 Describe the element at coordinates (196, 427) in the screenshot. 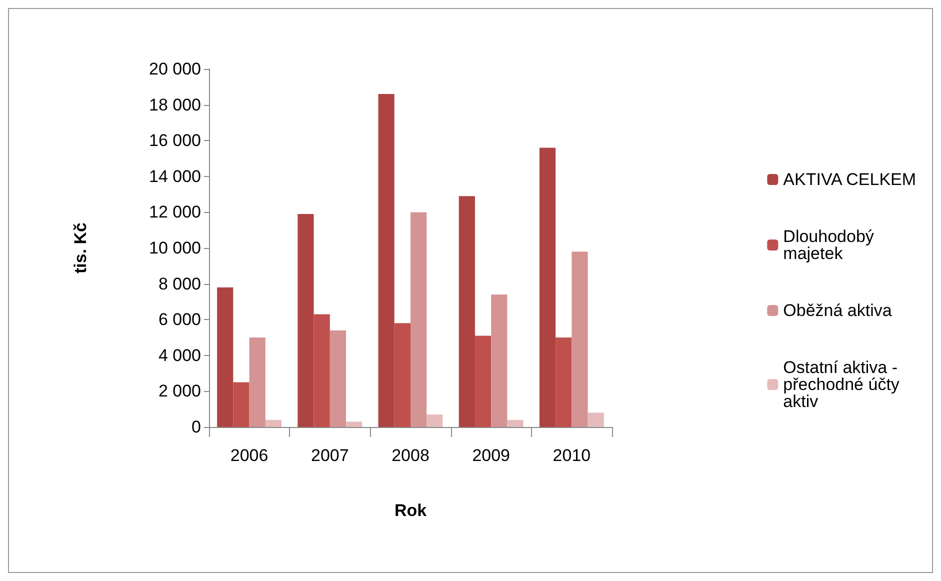

I see `y-tick-label: 0` at that location.